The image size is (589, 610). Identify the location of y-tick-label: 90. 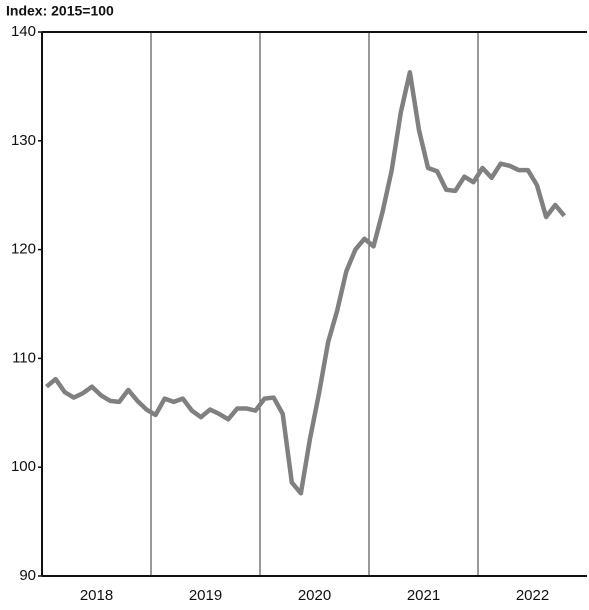
(27, 575).